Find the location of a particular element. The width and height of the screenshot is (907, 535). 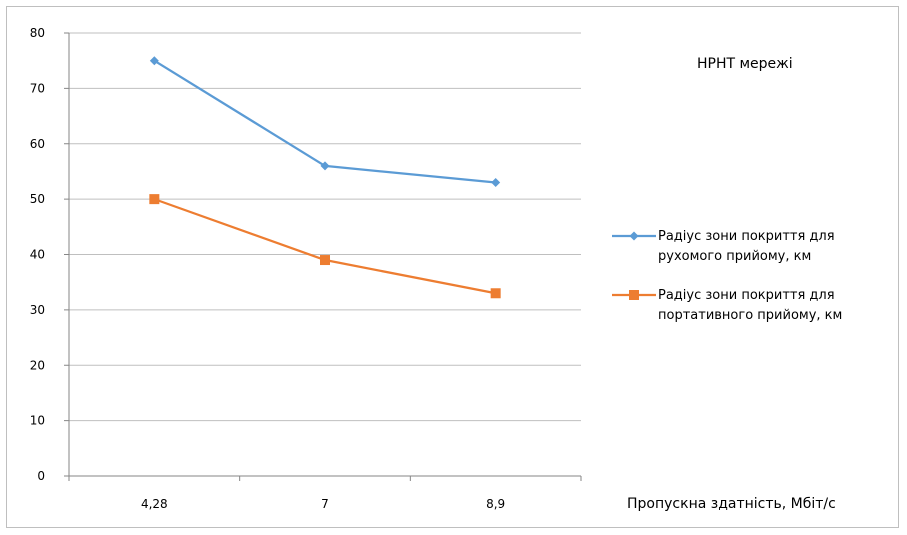

x-axis-label: Пропускна здатність, Мбіт/с is located at coordinates (731, 504).